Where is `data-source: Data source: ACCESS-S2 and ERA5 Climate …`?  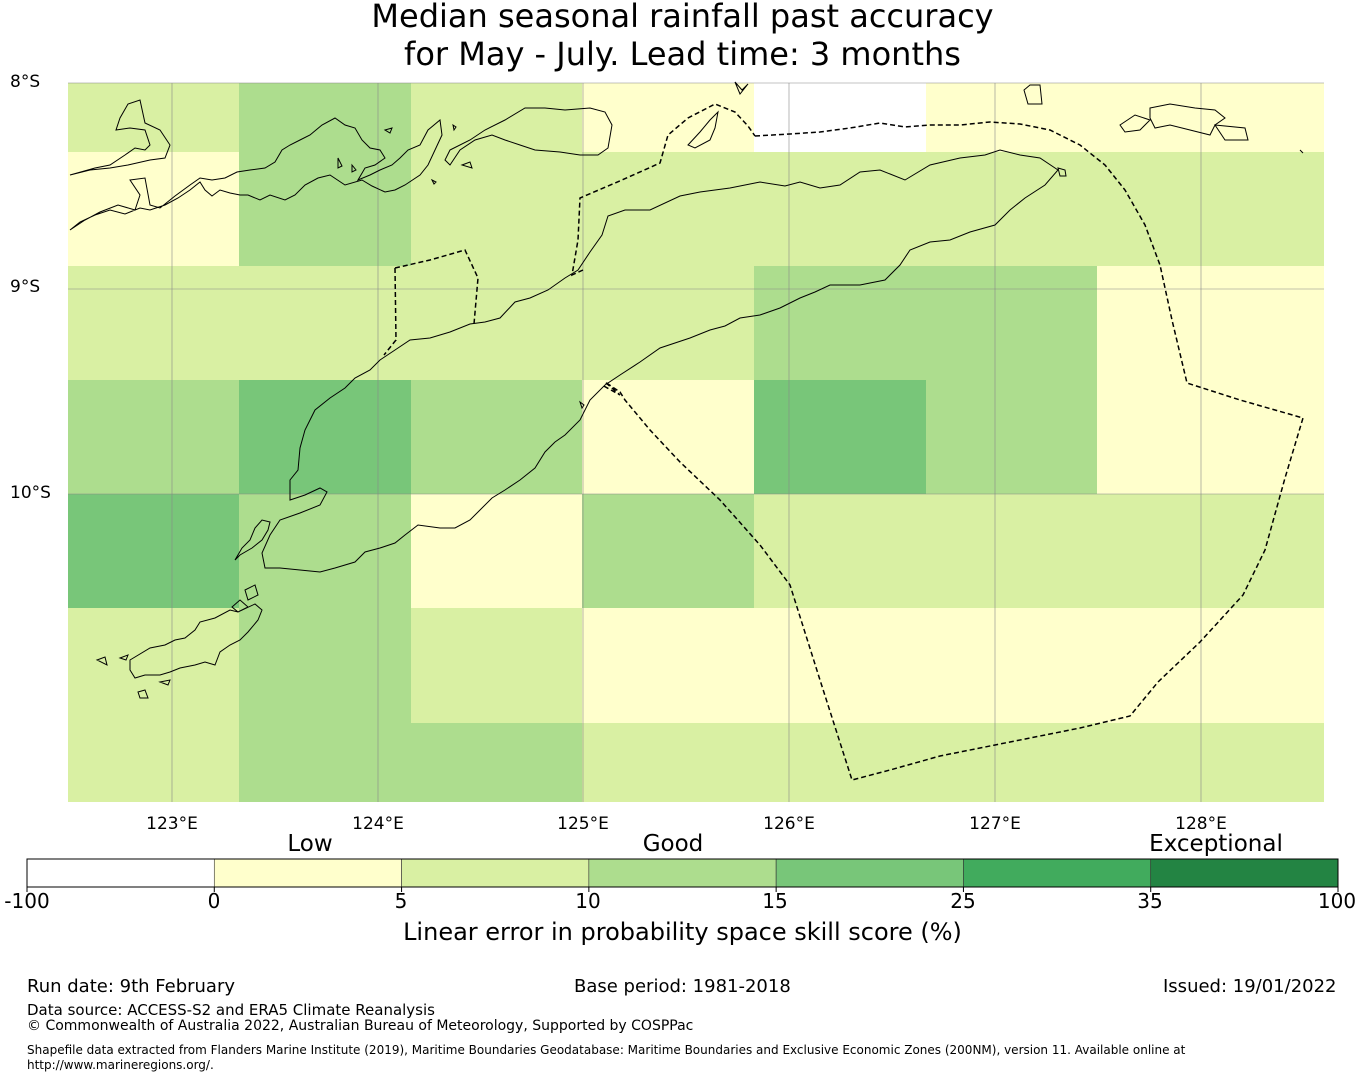
data-source: Data source: ACCESS-S2 and ERA5 Climate … is located at coordinates (231, 1010).